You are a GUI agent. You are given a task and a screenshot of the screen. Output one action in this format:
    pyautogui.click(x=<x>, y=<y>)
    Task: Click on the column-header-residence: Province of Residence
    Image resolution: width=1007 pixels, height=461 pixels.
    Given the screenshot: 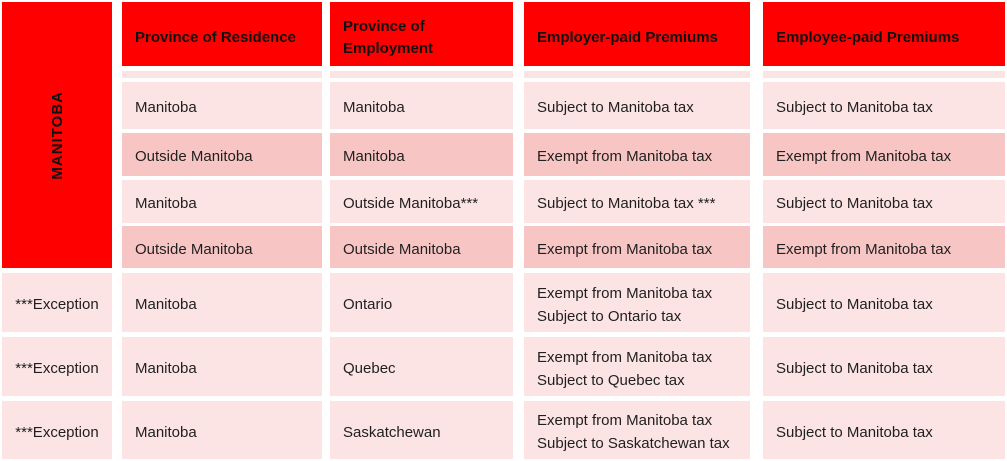 What is the action you would take?
    pyautogui.click(x=222, y=34)
    